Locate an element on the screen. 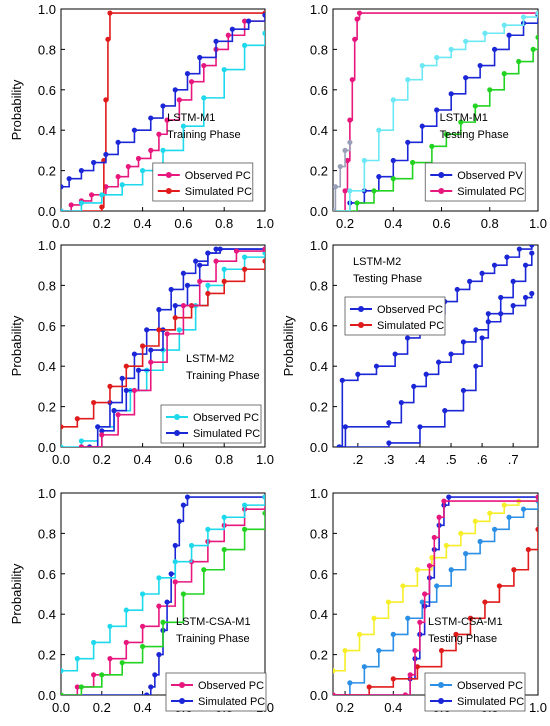 The image size is (550, 726). x-tick-label: 0.8 is located at coordinates (224, 223).